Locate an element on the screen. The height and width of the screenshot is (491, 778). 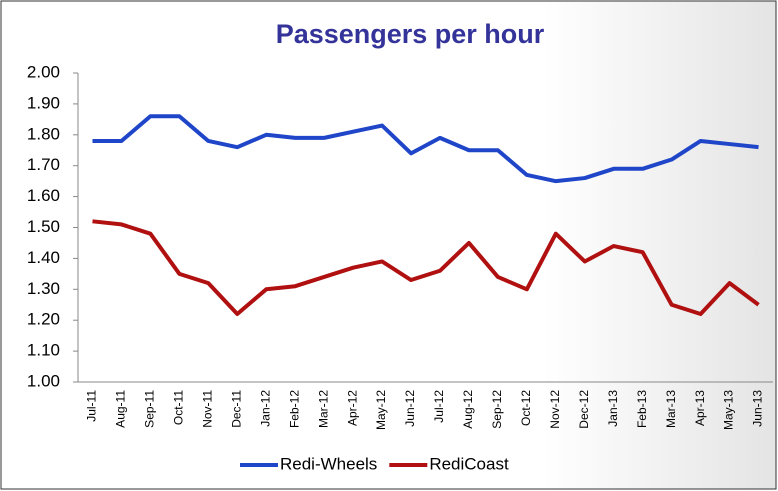
x-tick-label: Jun-12 is located at coordinates (410, 408).